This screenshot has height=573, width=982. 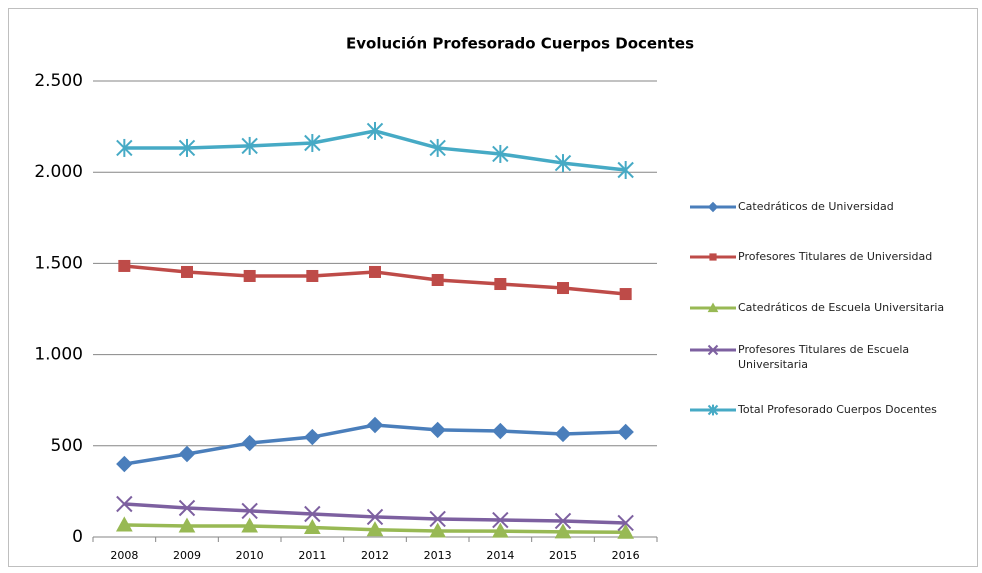 I want to click on x-tick-label: 2009, so click(x=187, y=555).